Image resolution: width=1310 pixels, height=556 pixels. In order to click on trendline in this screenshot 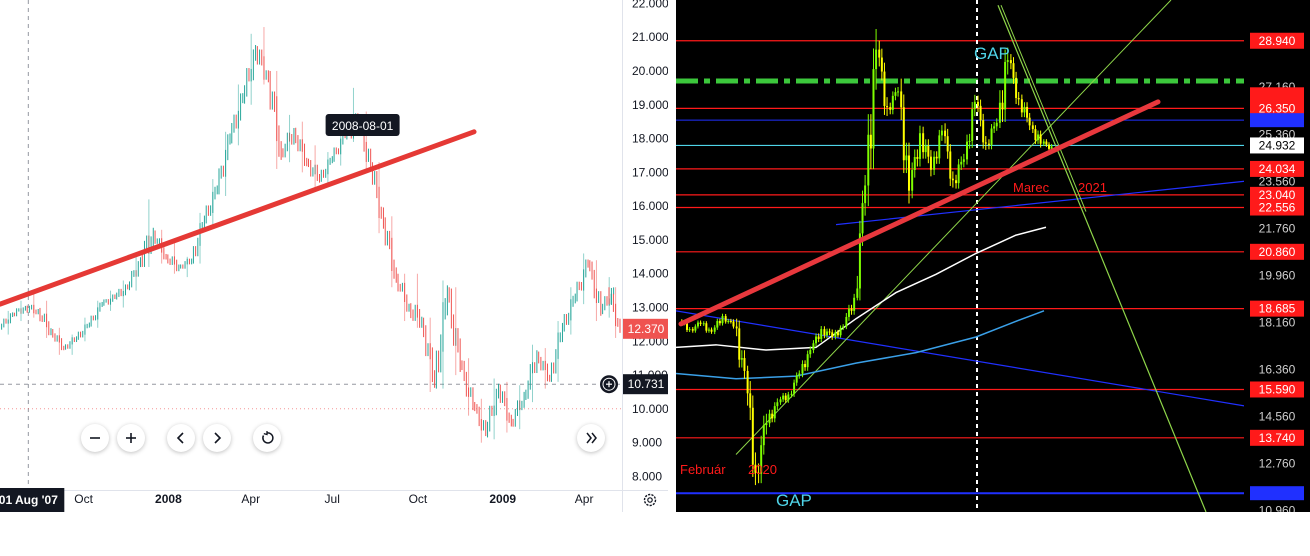, I will do `click(238, 218)`.